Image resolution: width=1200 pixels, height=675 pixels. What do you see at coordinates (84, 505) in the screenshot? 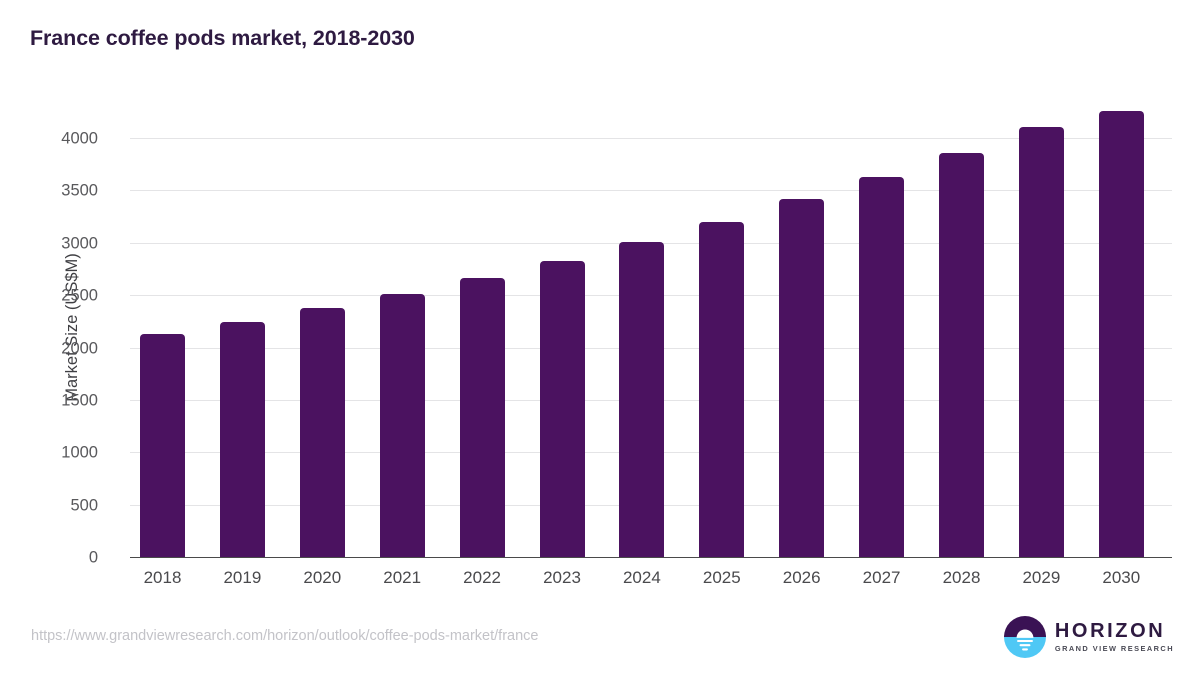
I see `y-axis-tick-label: 500` at bounding box center [84, 505].